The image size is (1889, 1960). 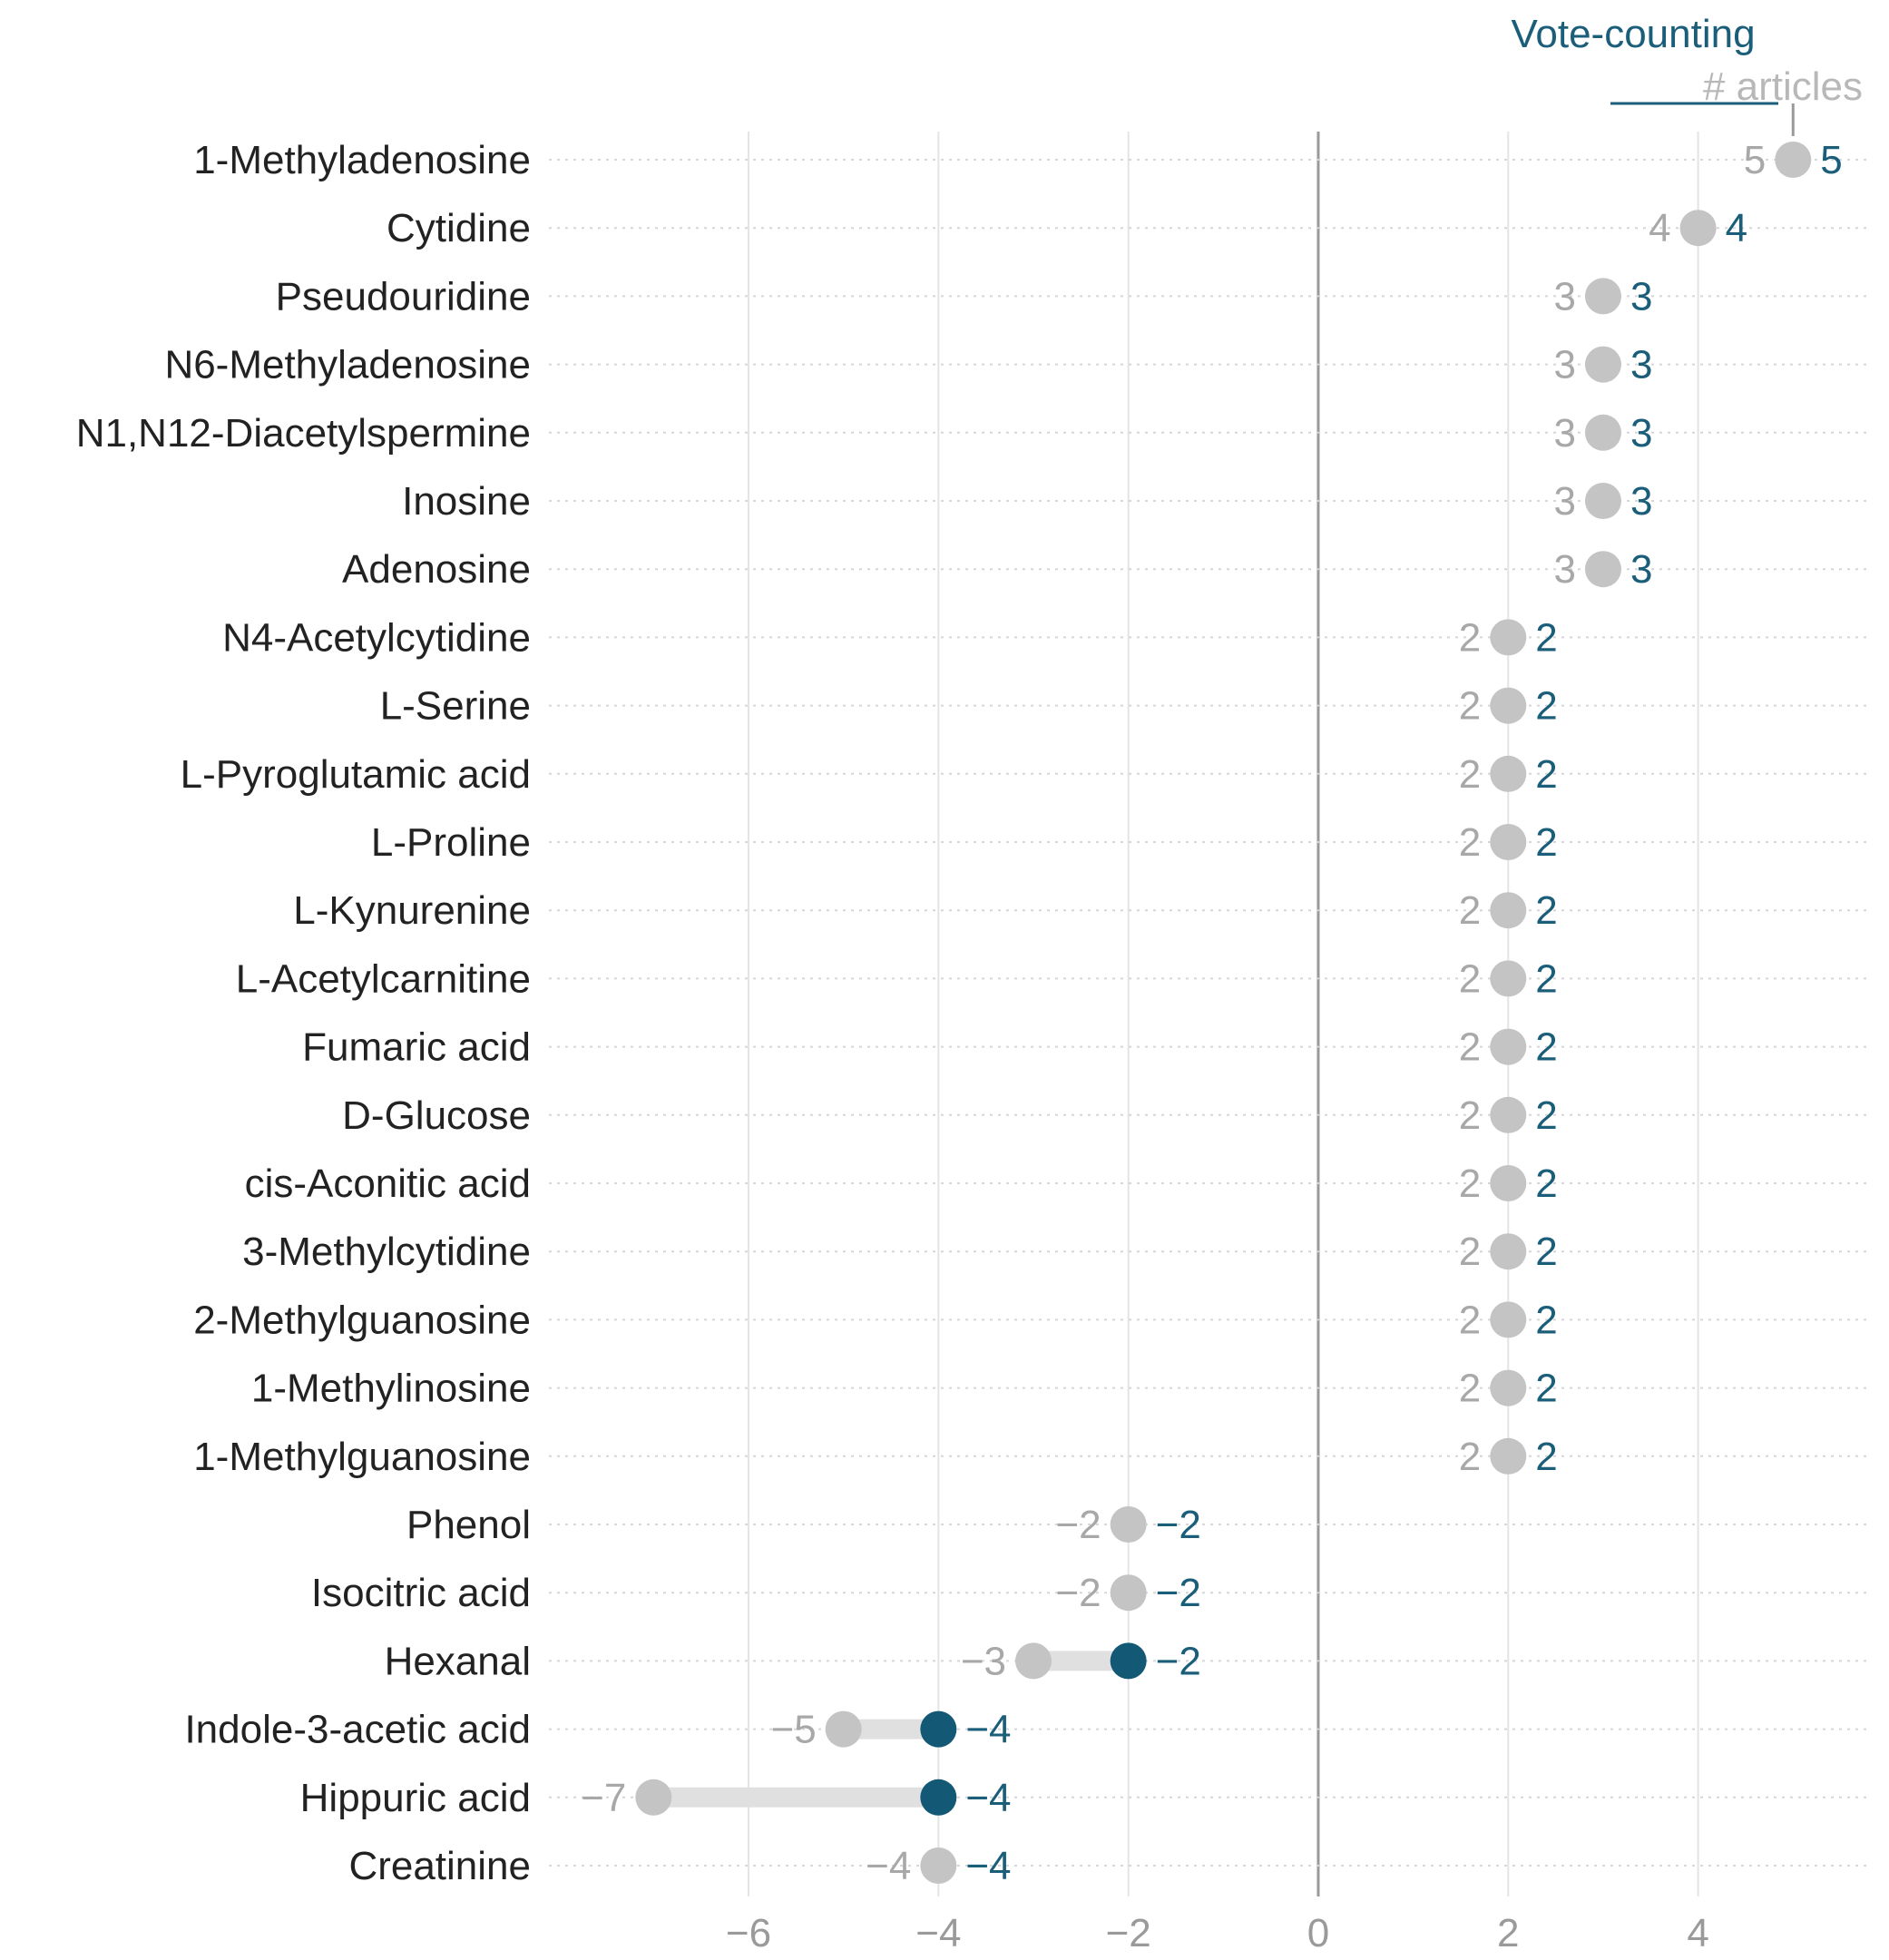 I want to click on x-tick-label: 4, so click(x=1697, y=1933).